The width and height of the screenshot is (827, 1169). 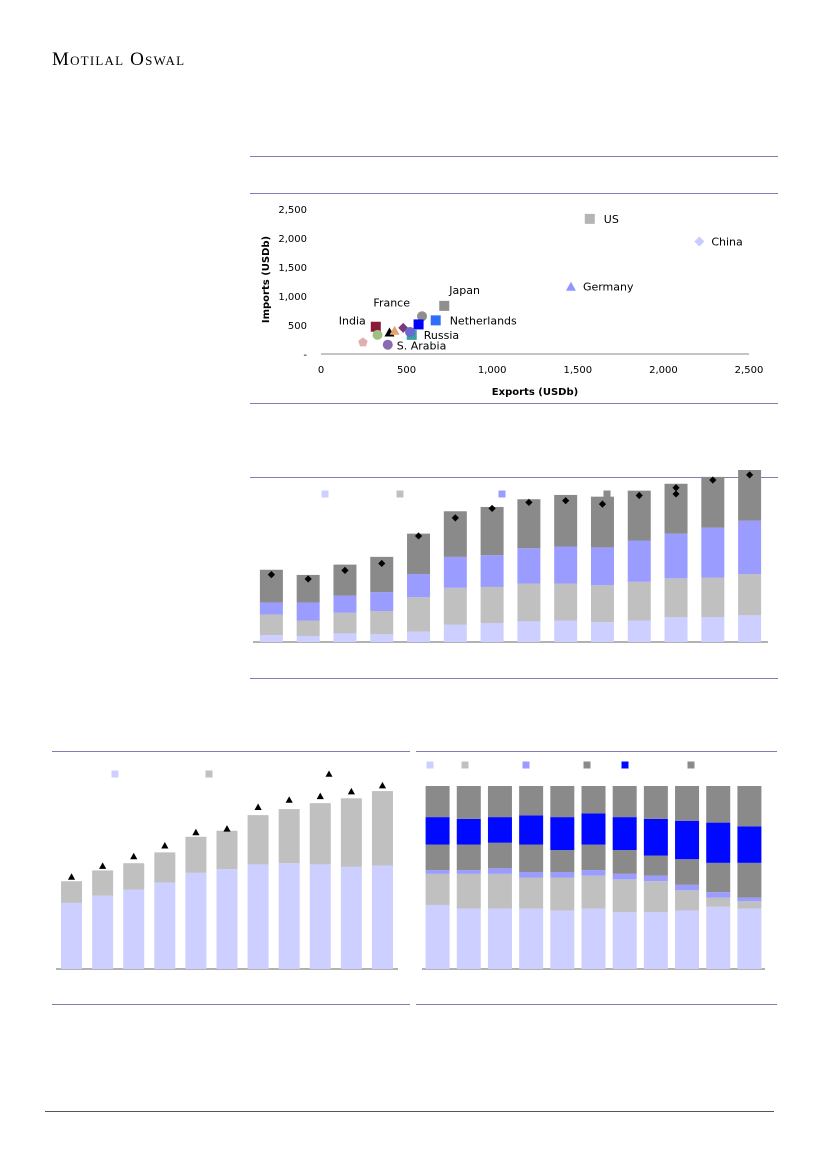 I want to click on point-label: US, so click(x=611, y=219).